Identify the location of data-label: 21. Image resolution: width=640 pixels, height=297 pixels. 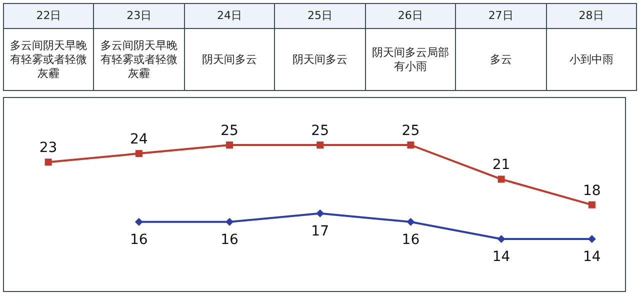
(501, 165).